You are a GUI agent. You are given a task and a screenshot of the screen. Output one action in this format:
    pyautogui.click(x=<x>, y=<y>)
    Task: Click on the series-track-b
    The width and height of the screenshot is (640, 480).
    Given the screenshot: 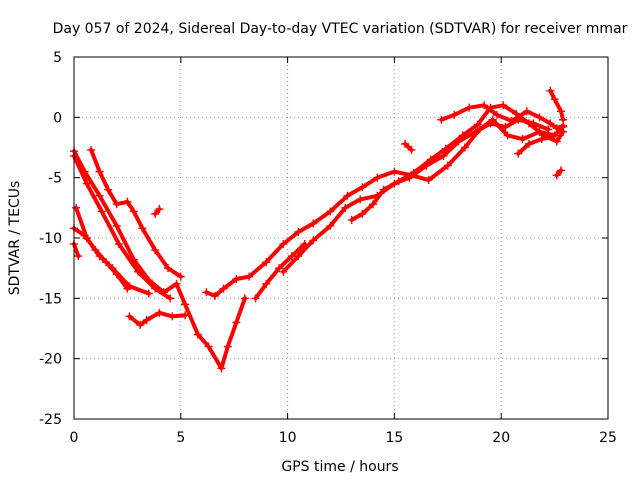 What is the action you would take?
    pyautogui.click(x=122, y=227)
    